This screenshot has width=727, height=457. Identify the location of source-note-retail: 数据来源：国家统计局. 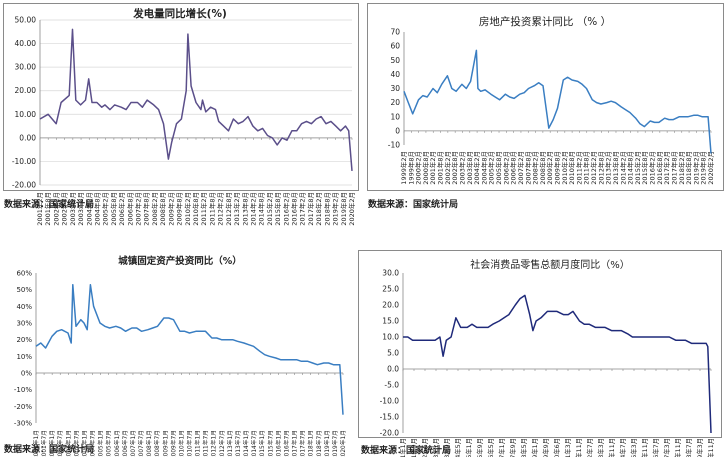
(406, 451).